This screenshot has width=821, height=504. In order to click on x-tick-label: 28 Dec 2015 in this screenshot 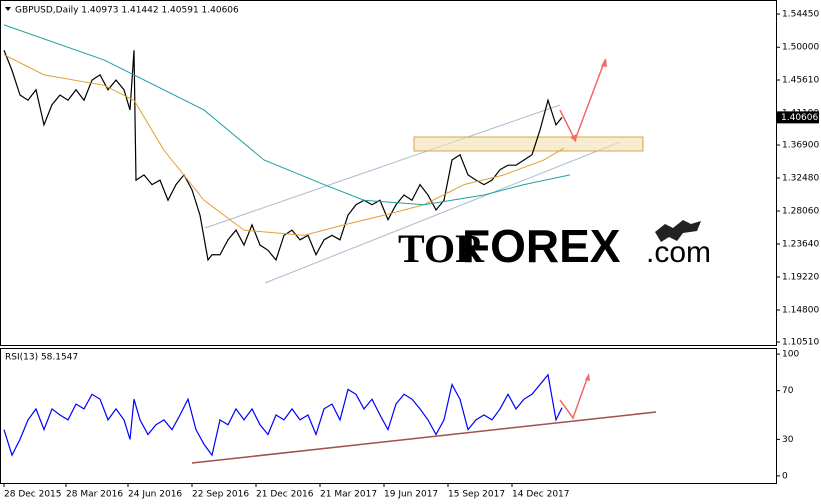, I will do `click(33, 495)`.